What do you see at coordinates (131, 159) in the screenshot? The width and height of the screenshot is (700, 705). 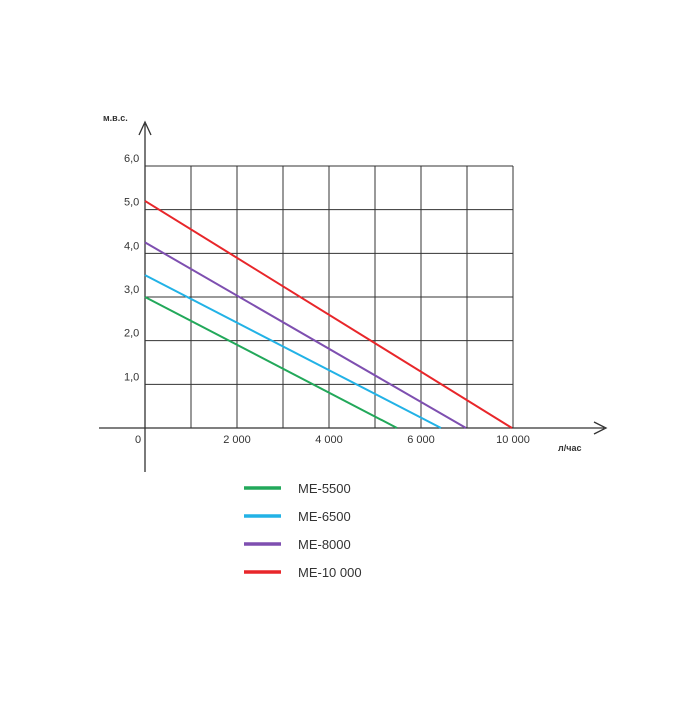 I see `y-tick-label: 6,0` at bounding box center [131, 159].